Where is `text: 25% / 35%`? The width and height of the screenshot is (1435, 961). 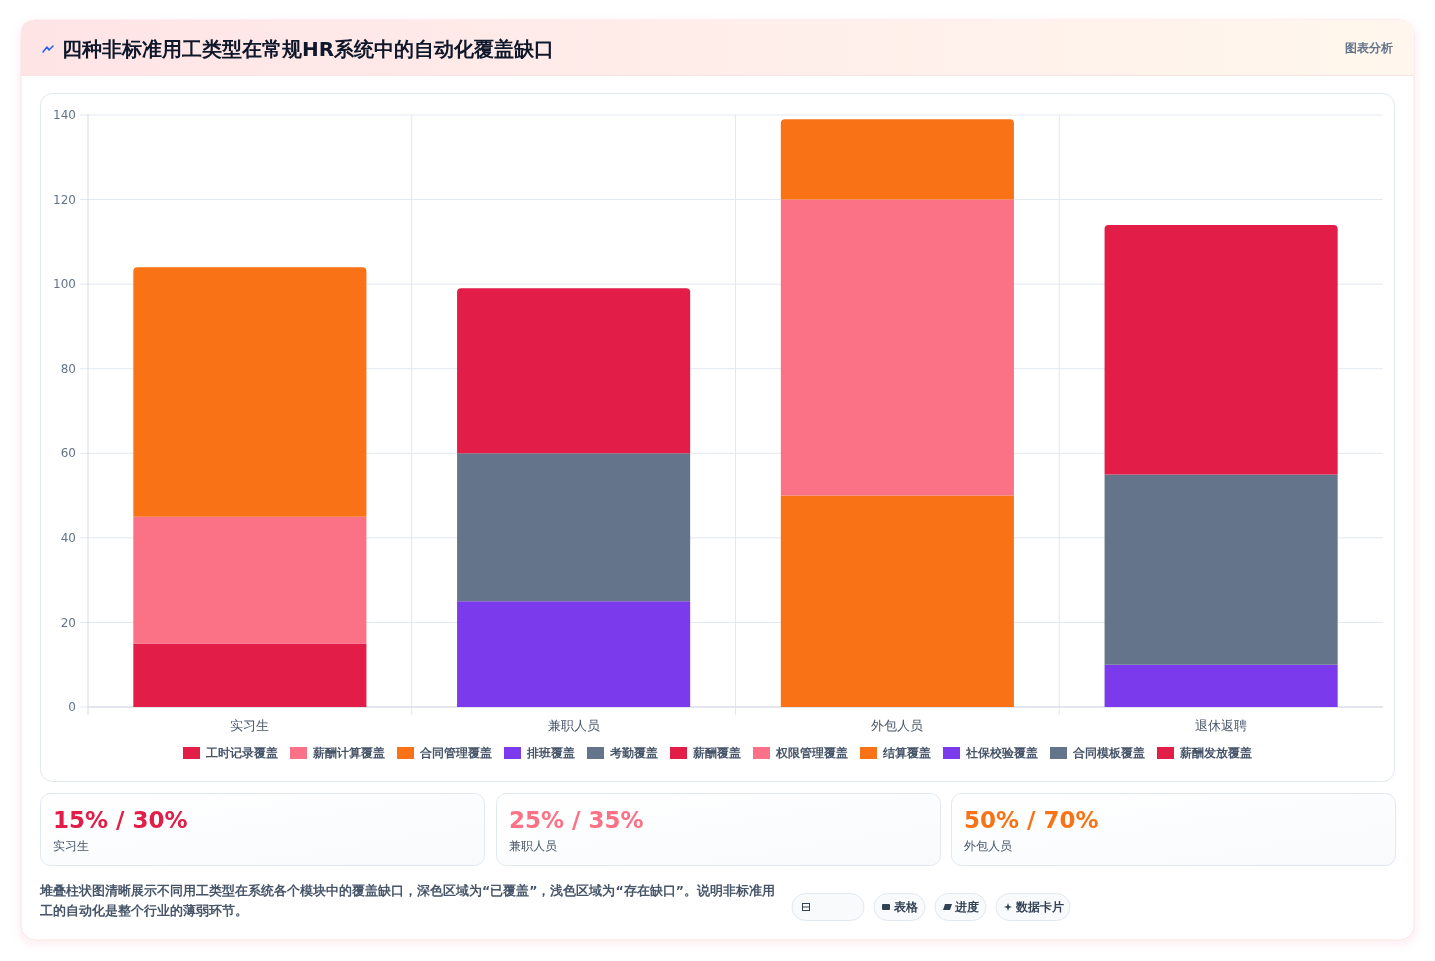
text: 25% / 35% is located at coordinates (576, 820).